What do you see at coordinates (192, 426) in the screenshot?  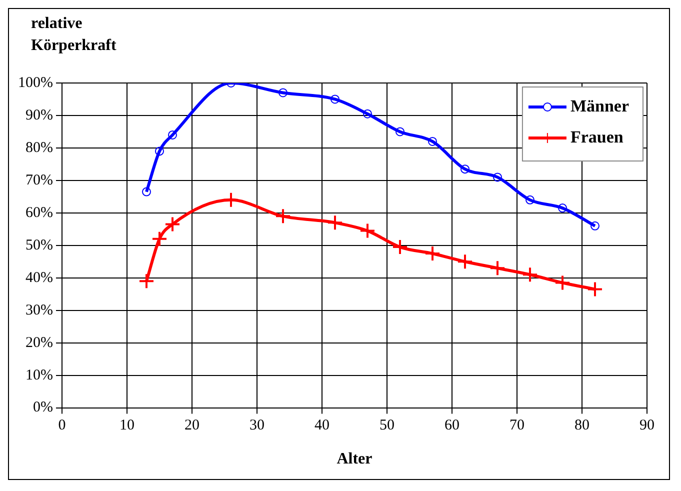 I see `x-tick-label: 20` at bounding box center [192, 426].